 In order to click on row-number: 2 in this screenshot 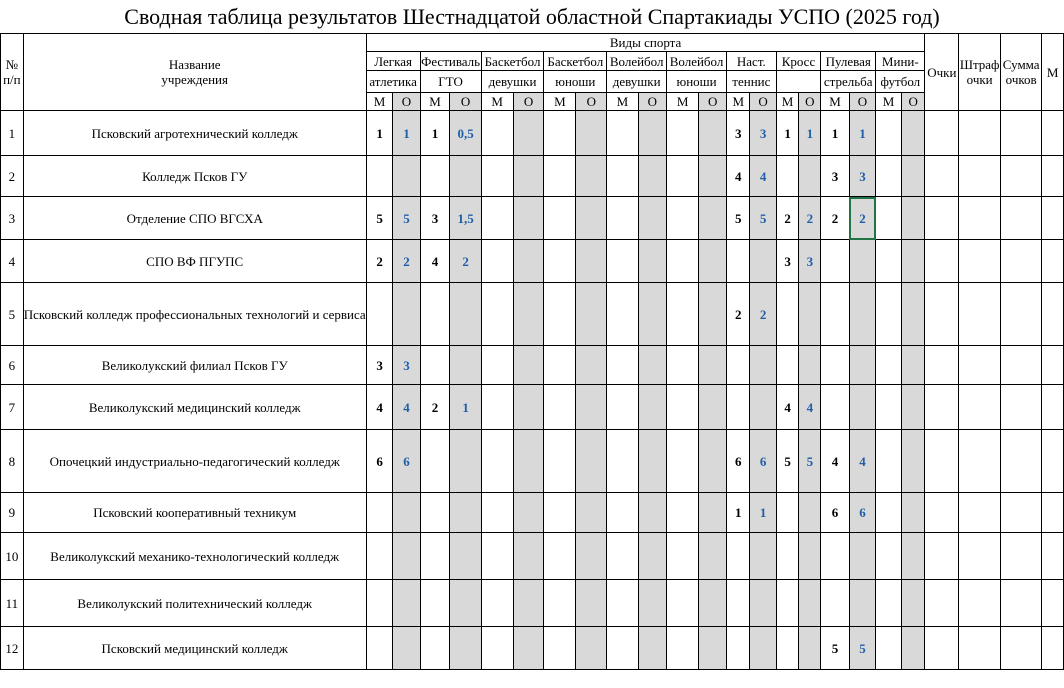, I will do `click(12, 176)`.